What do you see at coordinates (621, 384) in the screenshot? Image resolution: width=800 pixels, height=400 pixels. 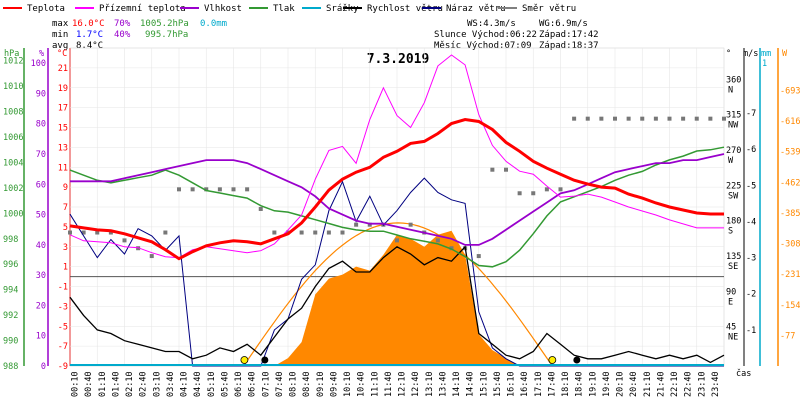 I see `x-tick-20:10: 20:10` at bounding box center [621, 384].